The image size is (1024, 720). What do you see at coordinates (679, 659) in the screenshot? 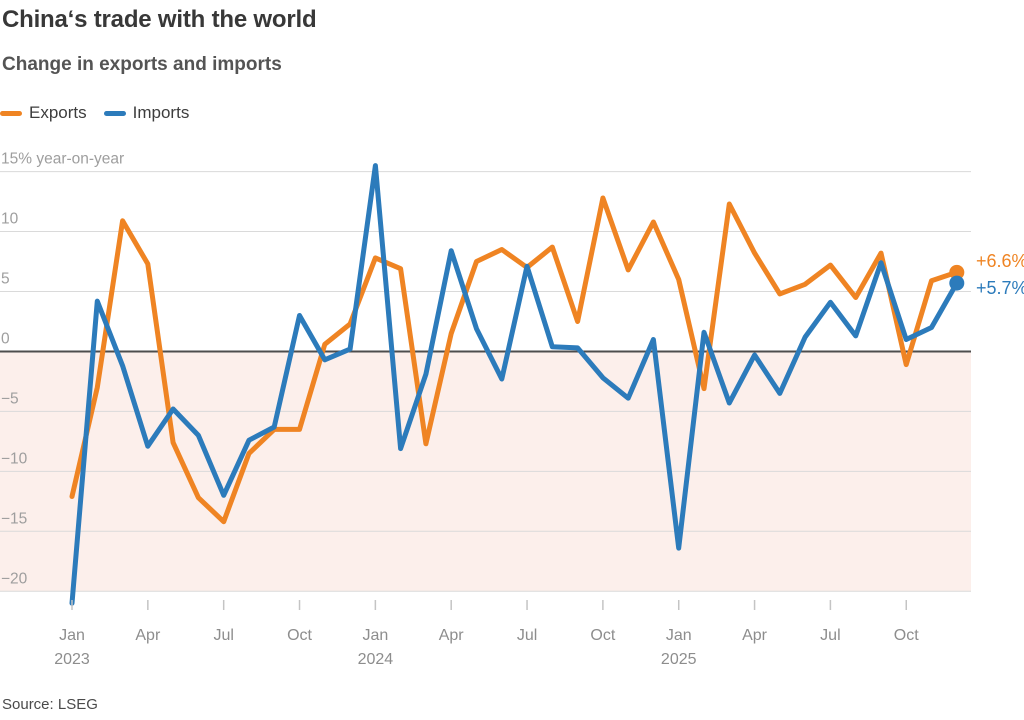
I see `x-year-label: 2025` at bounding box center [679, 659].